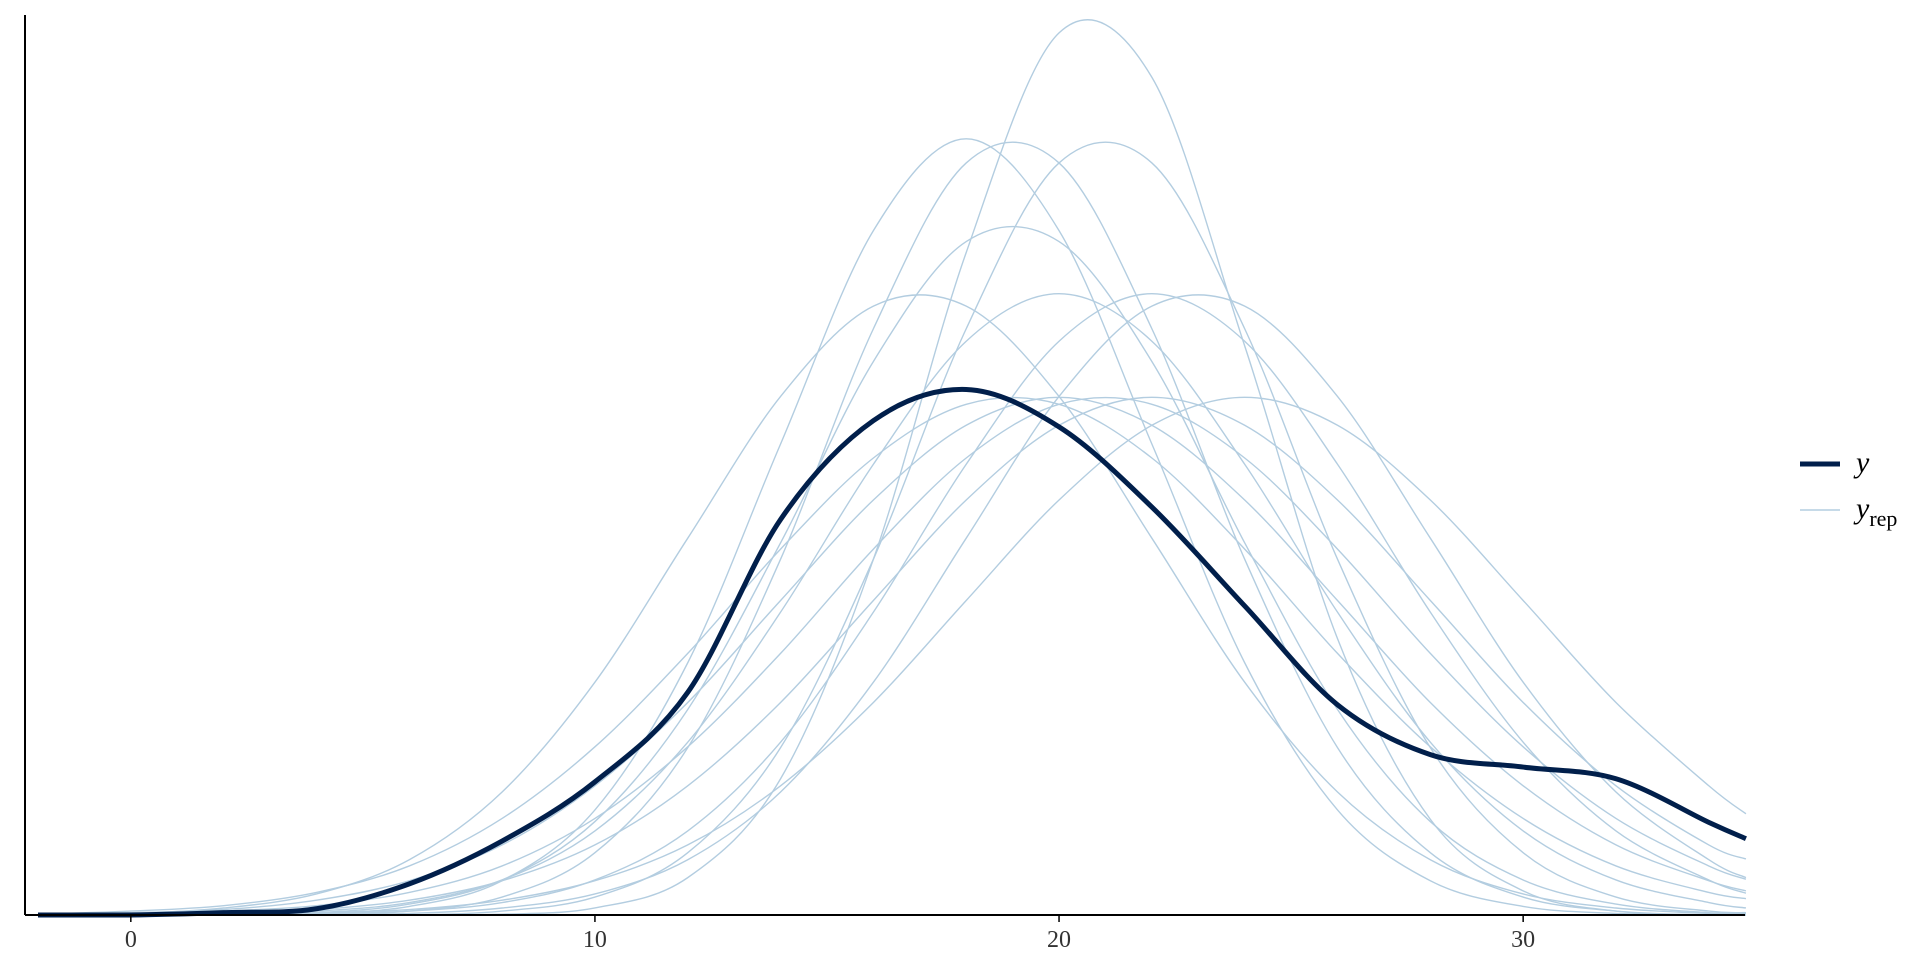 The image size is (1920, 960). I want to click on legend-label: yrep, so click(1875, 511).